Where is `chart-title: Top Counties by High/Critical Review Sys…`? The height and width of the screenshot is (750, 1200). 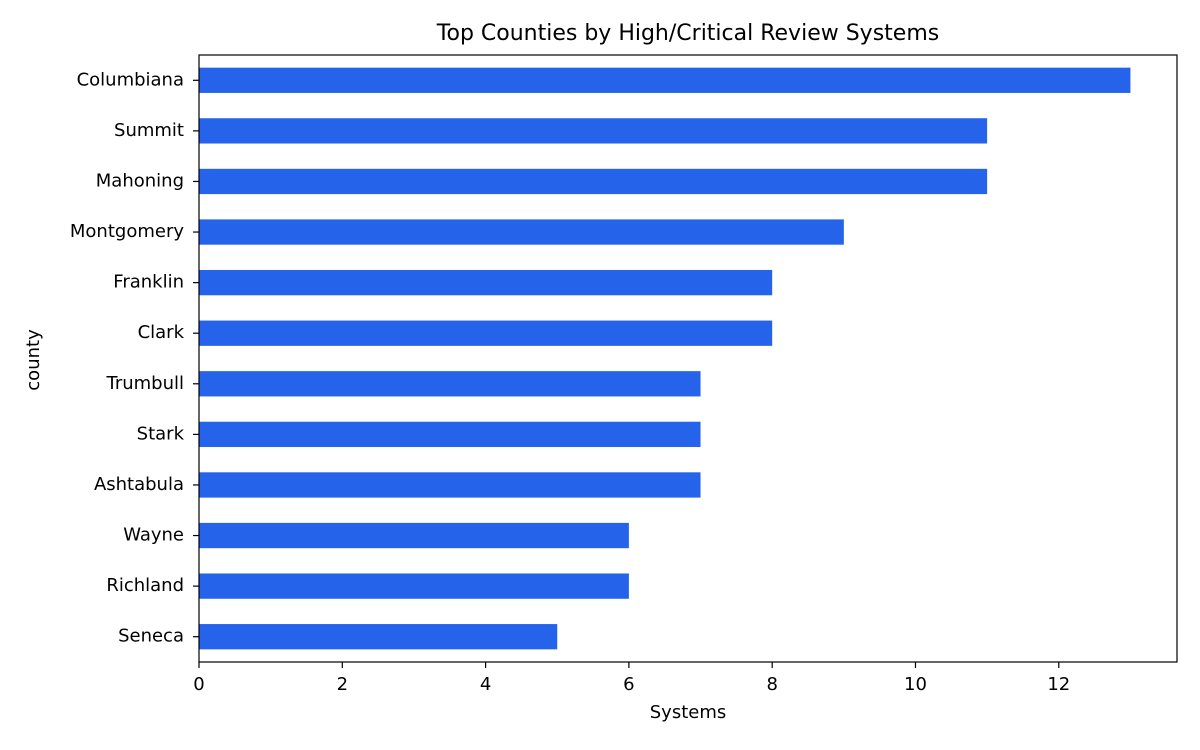 chart-title: Top Counties by High/Critical Review Sys… is located at coordinates (687, 33).